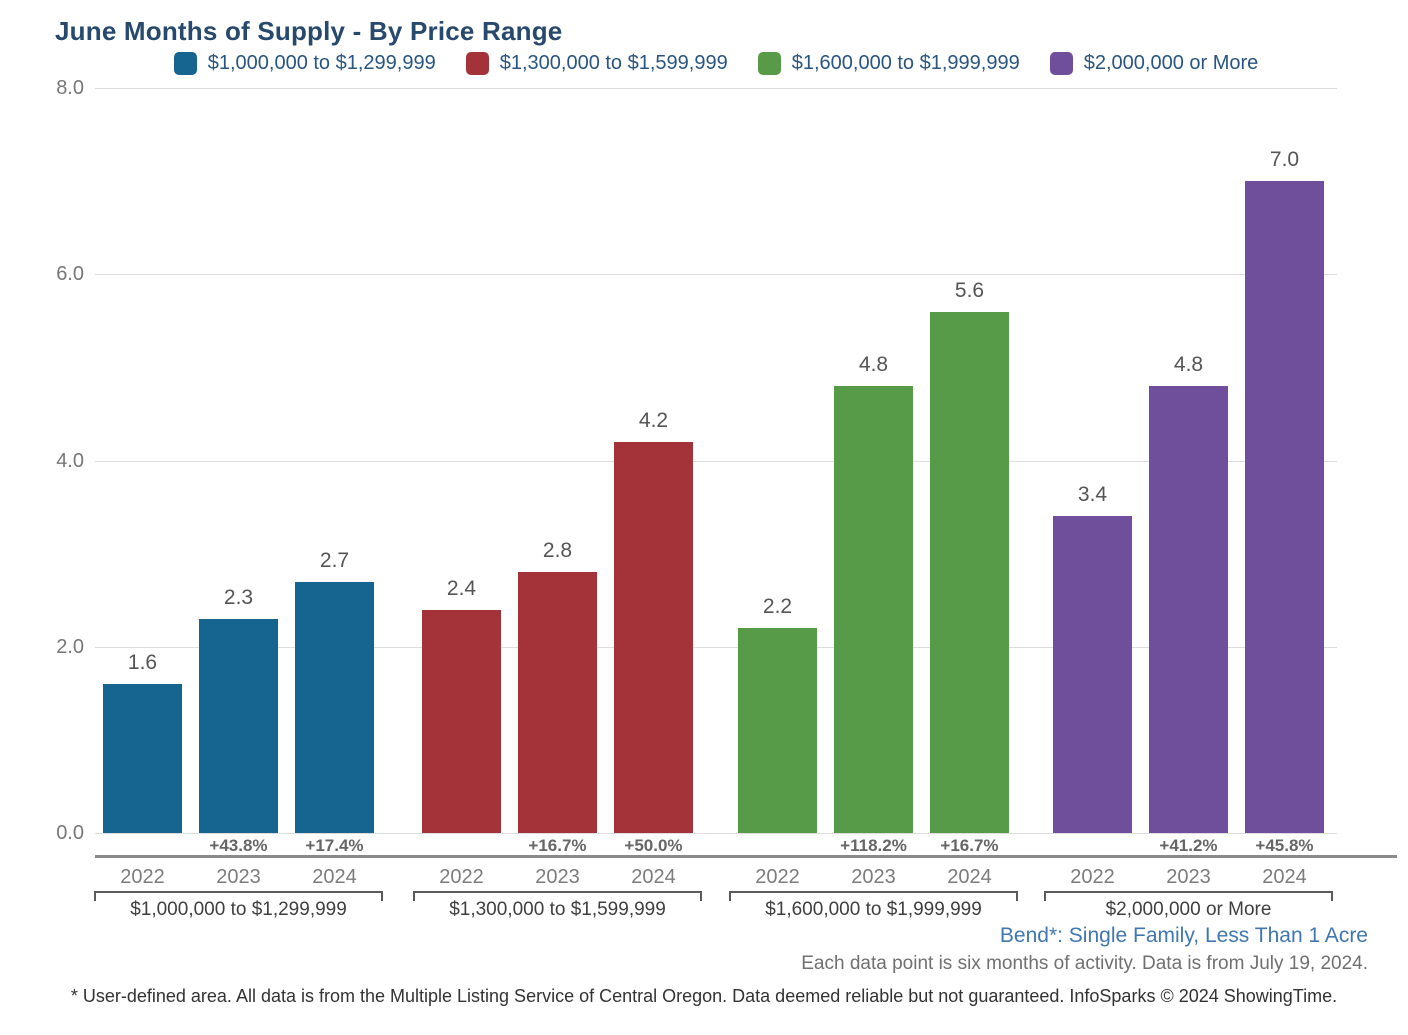 Image resolution: width=1408 pixels, height=1035 pixels. Describe the element at coordinates (777, 607) in the screenshot. I see `bar-value-label: 2.2` at that location.